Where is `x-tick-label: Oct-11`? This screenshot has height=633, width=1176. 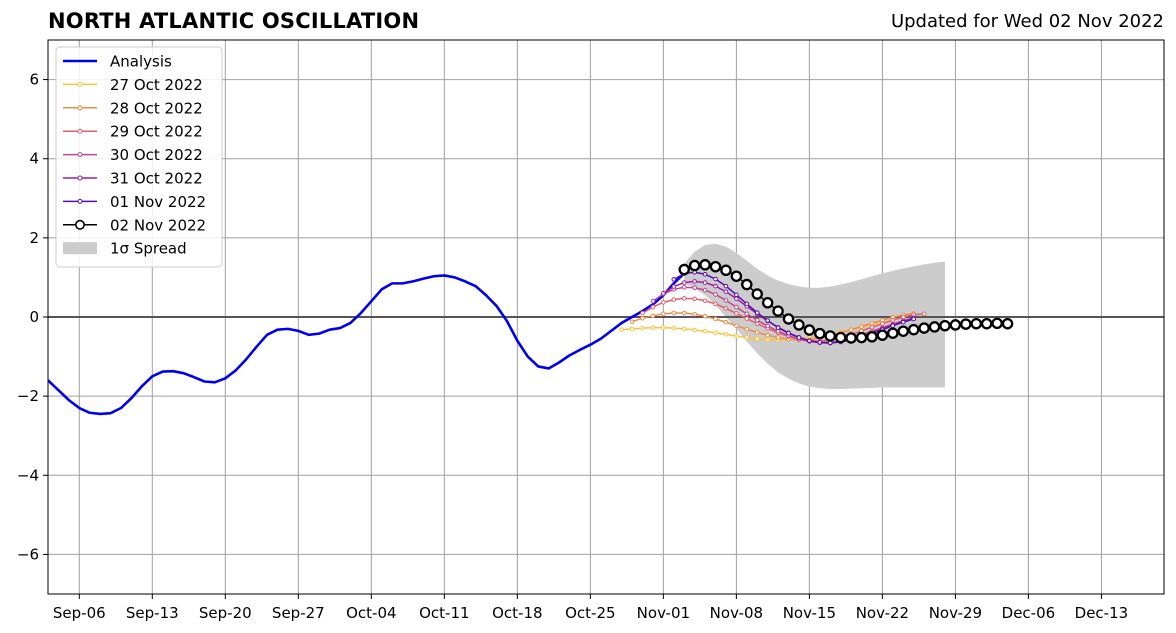
x-tick-label: Oct-11 is located at coordinates (444, 613).